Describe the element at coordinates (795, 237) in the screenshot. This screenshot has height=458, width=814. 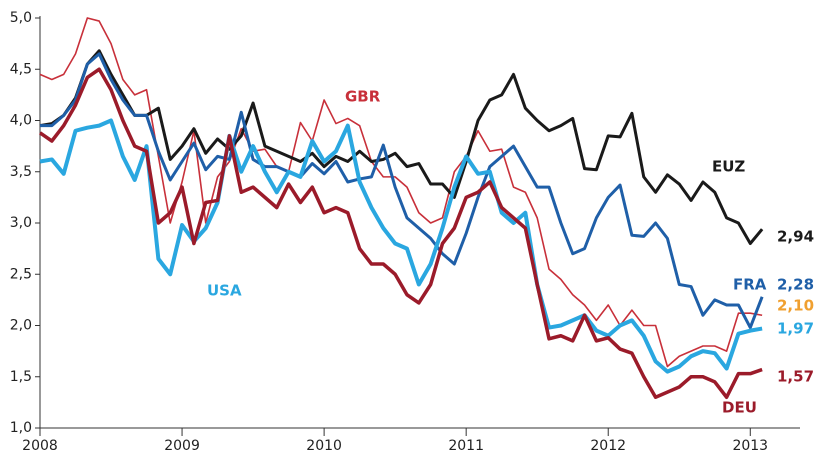
I see `end-label: 2,94` at that location.